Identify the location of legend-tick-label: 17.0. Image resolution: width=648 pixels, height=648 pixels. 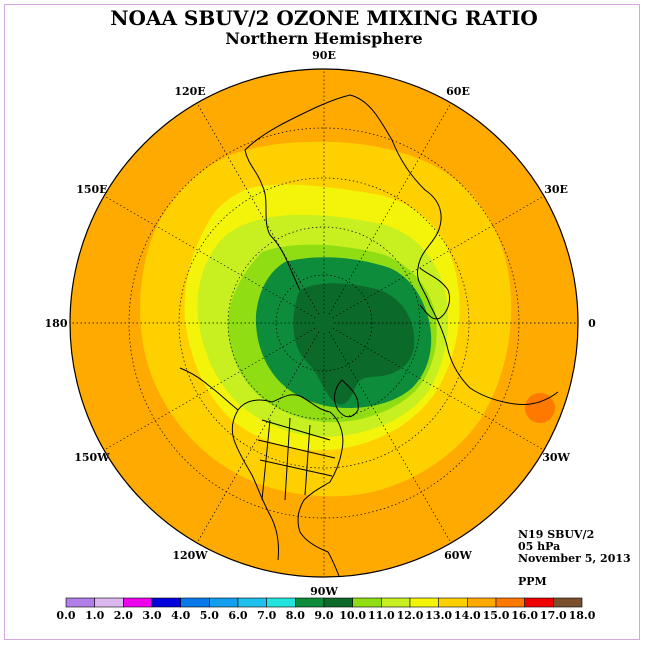
(553, 615).